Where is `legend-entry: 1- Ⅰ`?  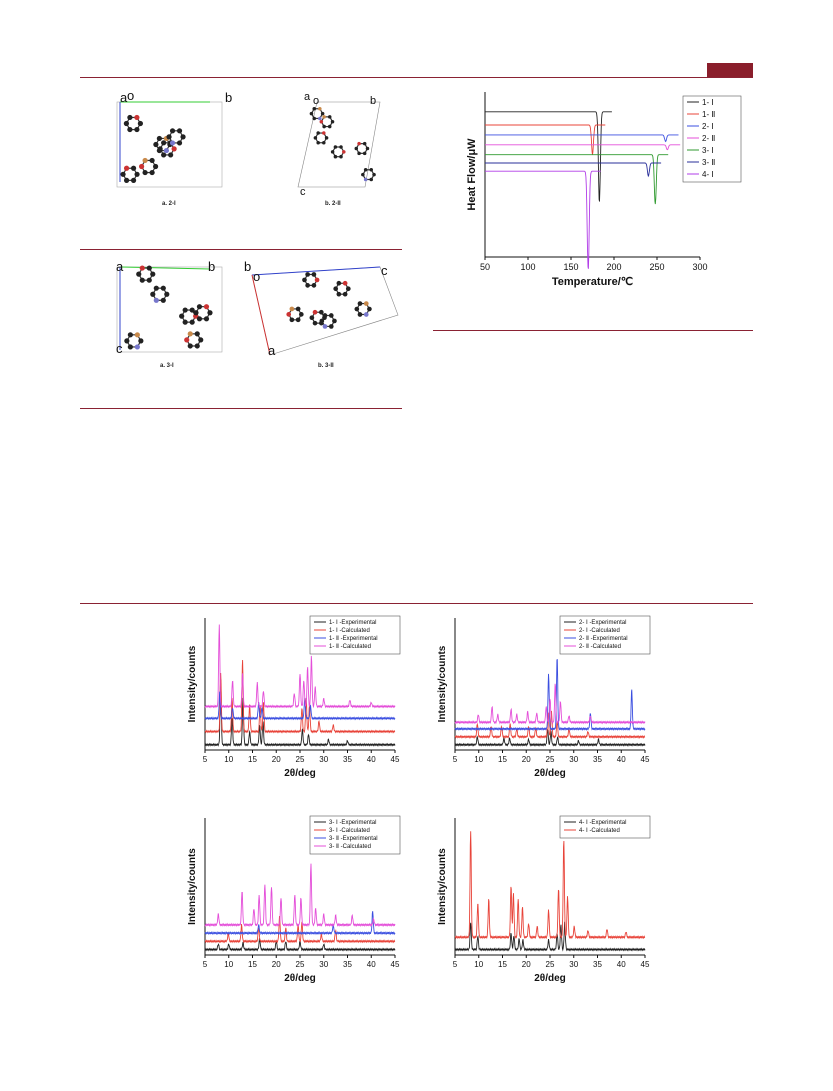
legend-entry: 1- Ⅰ is located at coordinates (708, 102).